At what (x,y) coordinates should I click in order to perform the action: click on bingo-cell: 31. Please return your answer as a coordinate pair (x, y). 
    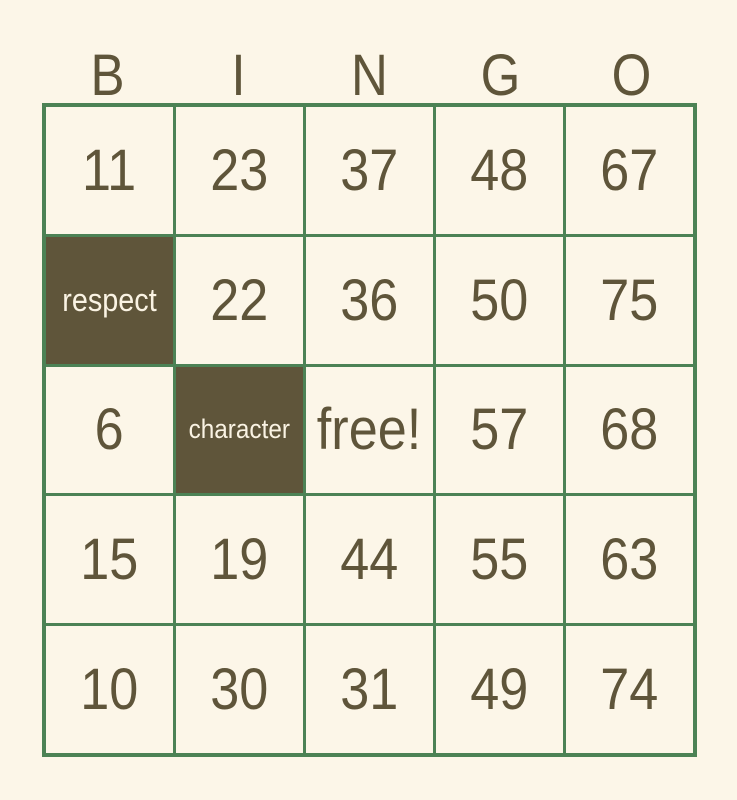
    Looking at the image, I should click on (369, 689).